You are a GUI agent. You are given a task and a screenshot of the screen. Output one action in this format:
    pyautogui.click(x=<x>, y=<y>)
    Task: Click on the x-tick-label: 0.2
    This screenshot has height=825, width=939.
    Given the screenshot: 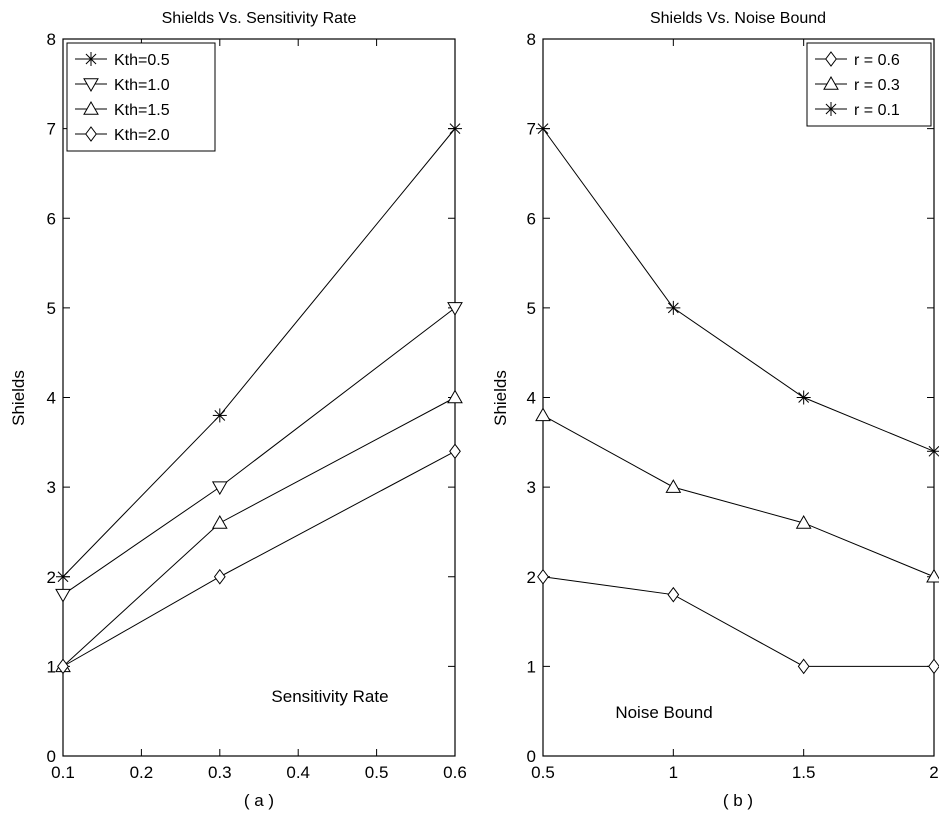 What is the action you would take?
    pyautogui.click(x=142, y=772)
    